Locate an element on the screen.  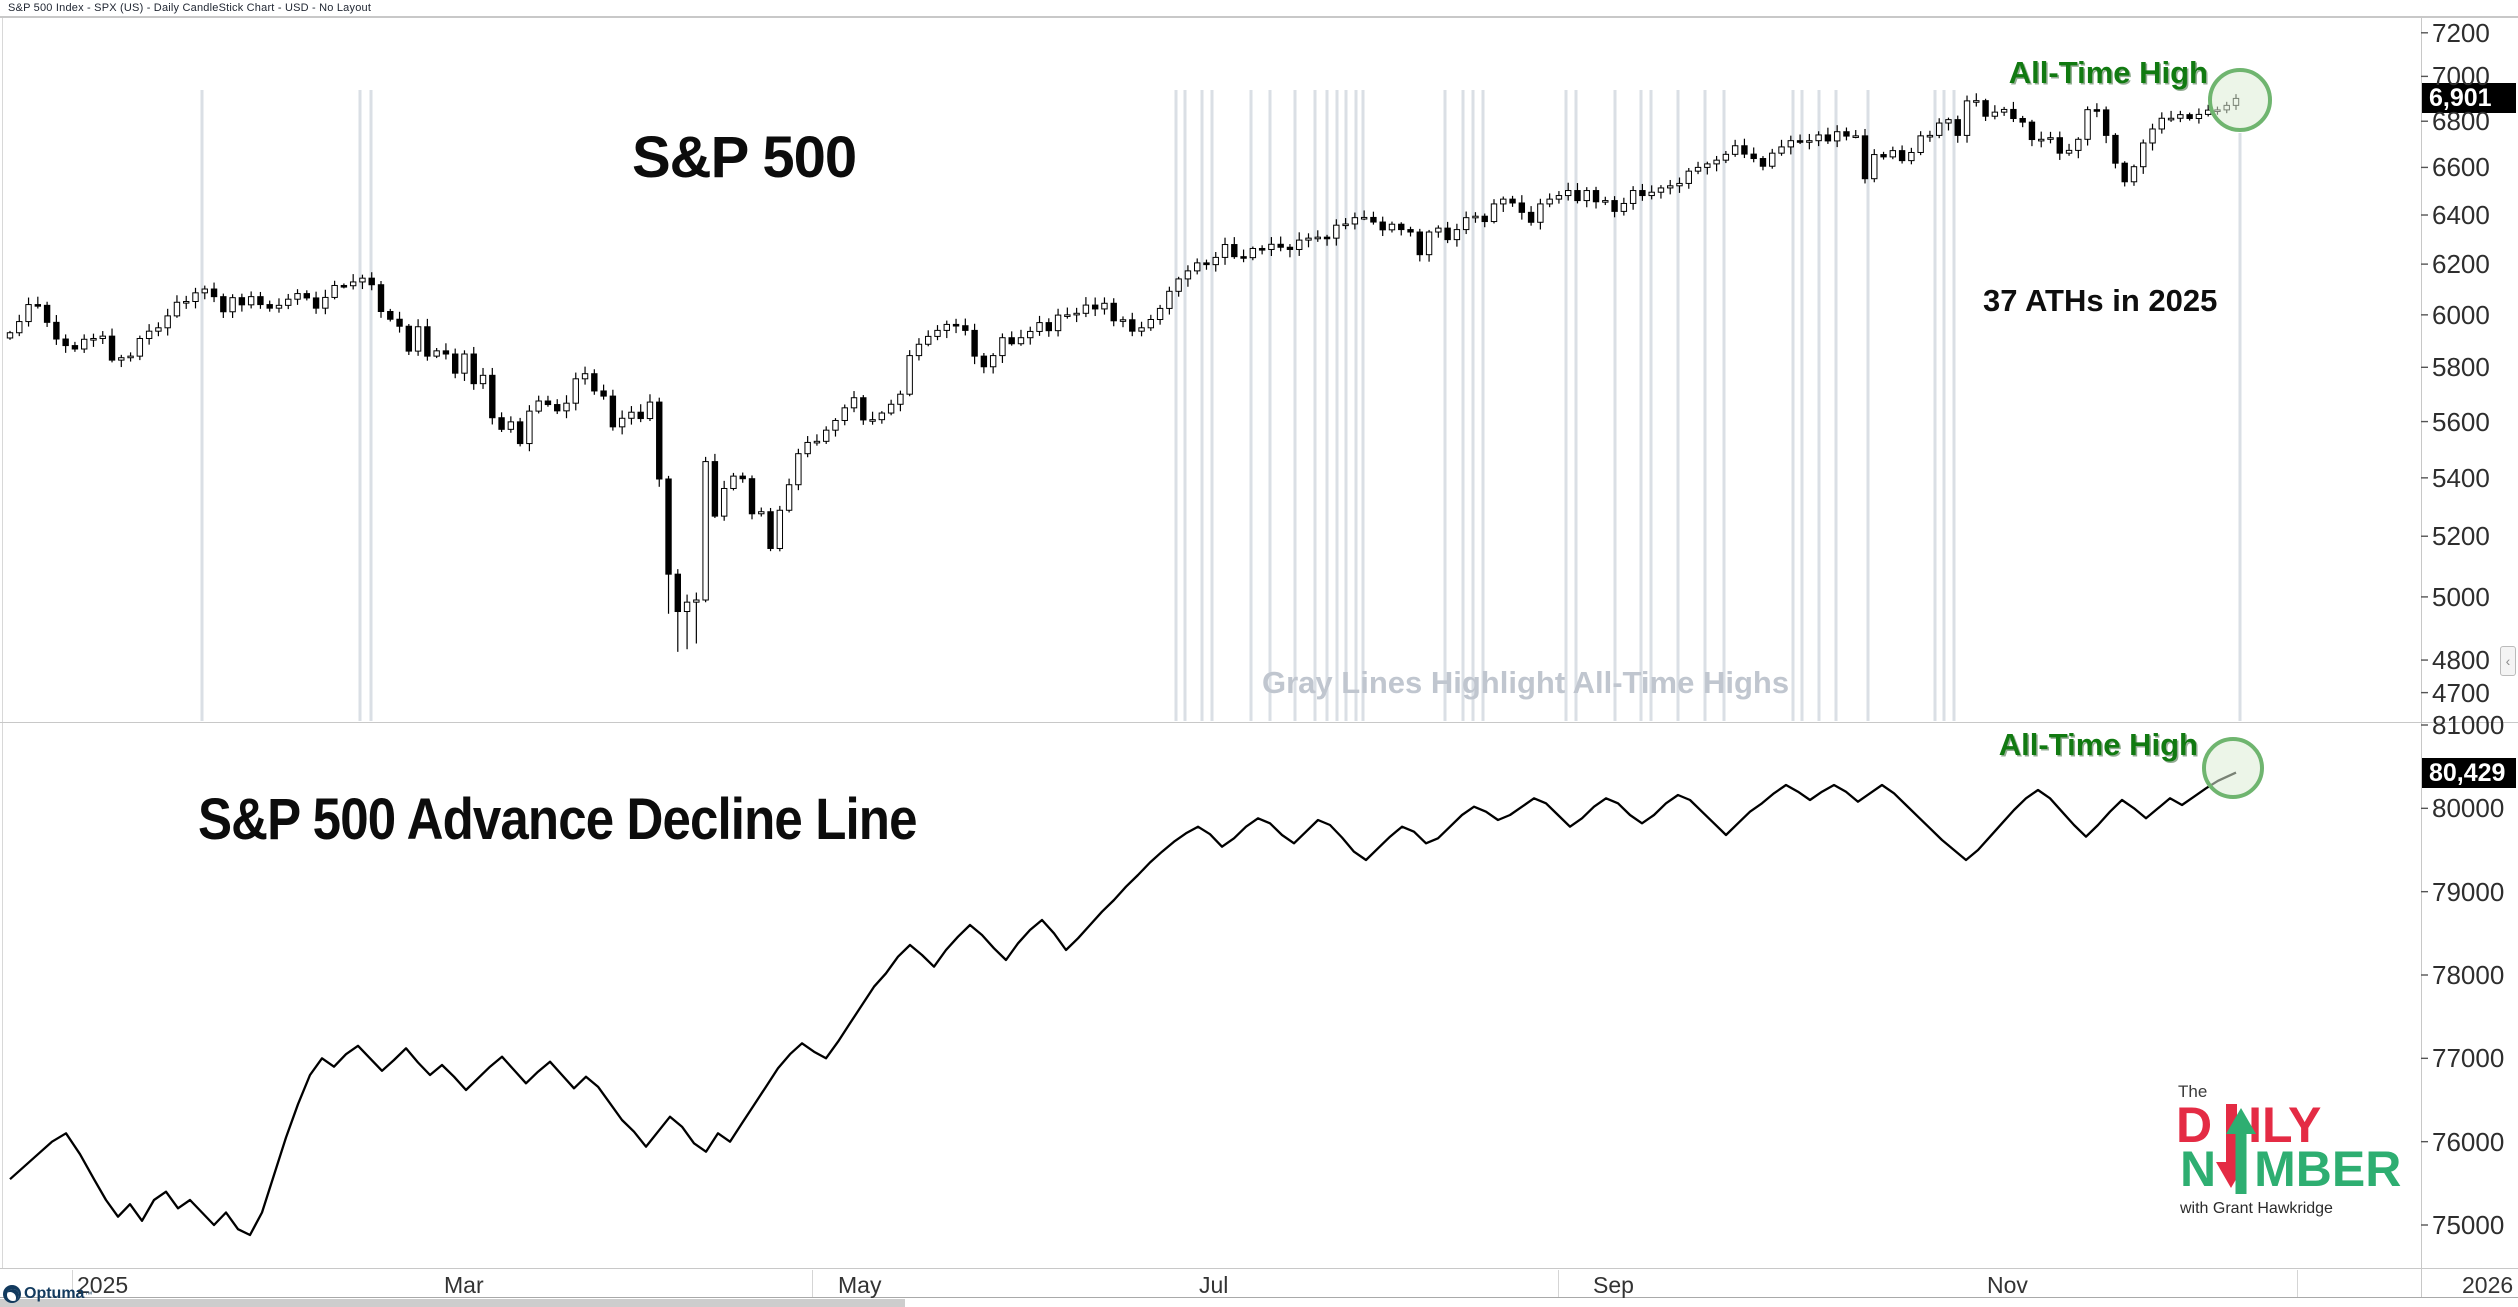
x-tick-label: Mar is located at coordinates (464, 1285).